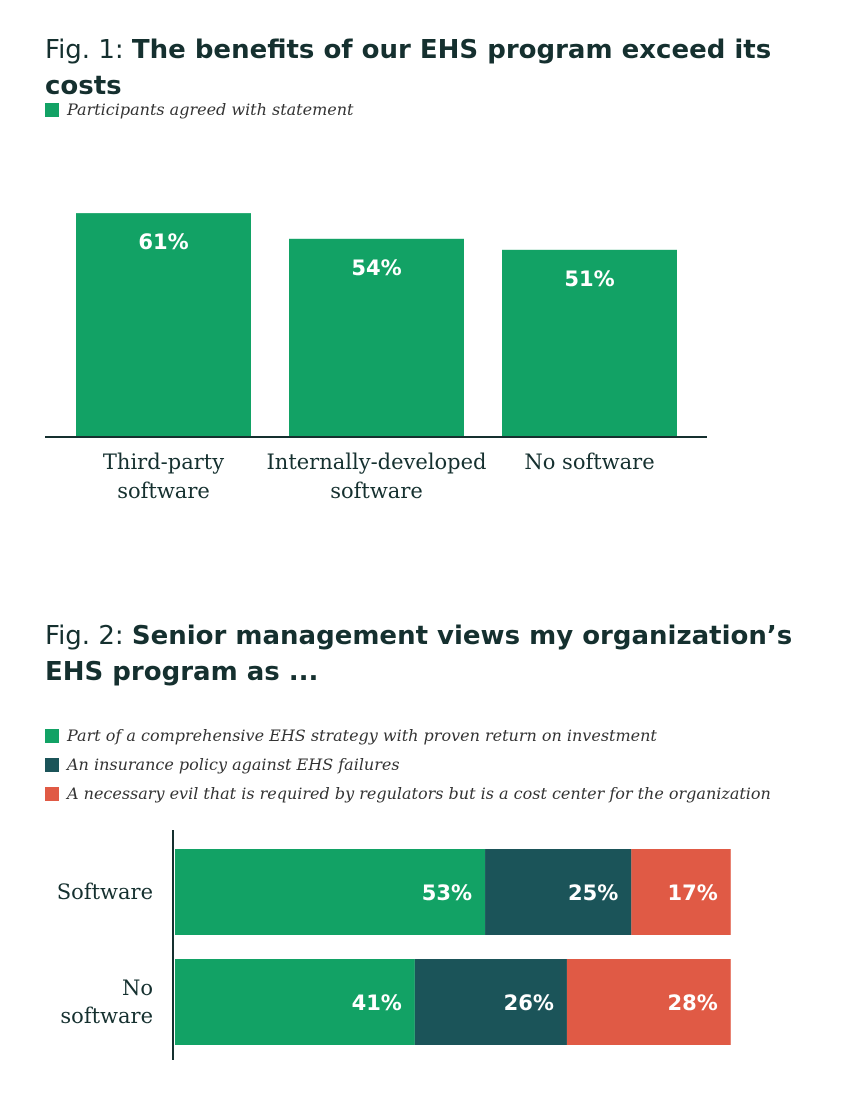 The width and height of the screenshot is (844, 1098). What do you see at coordinates (88, 636) in the screenshot?
I see `fig2-title-prefix: Fig. 2:` at bounding box center [88, 636].